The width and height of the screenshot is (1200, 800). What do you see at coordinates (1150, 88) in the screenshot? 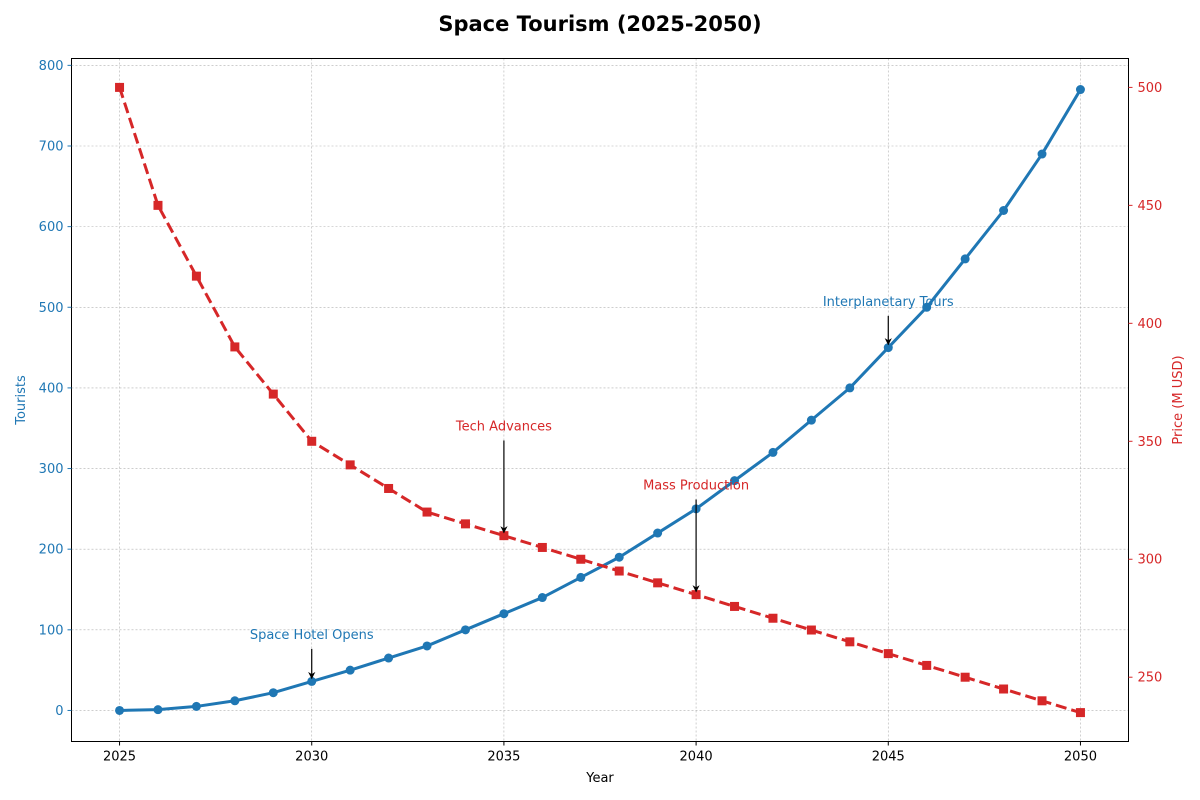
I see `y-right-tick-label: 500` at bounding box center [1150, 88].